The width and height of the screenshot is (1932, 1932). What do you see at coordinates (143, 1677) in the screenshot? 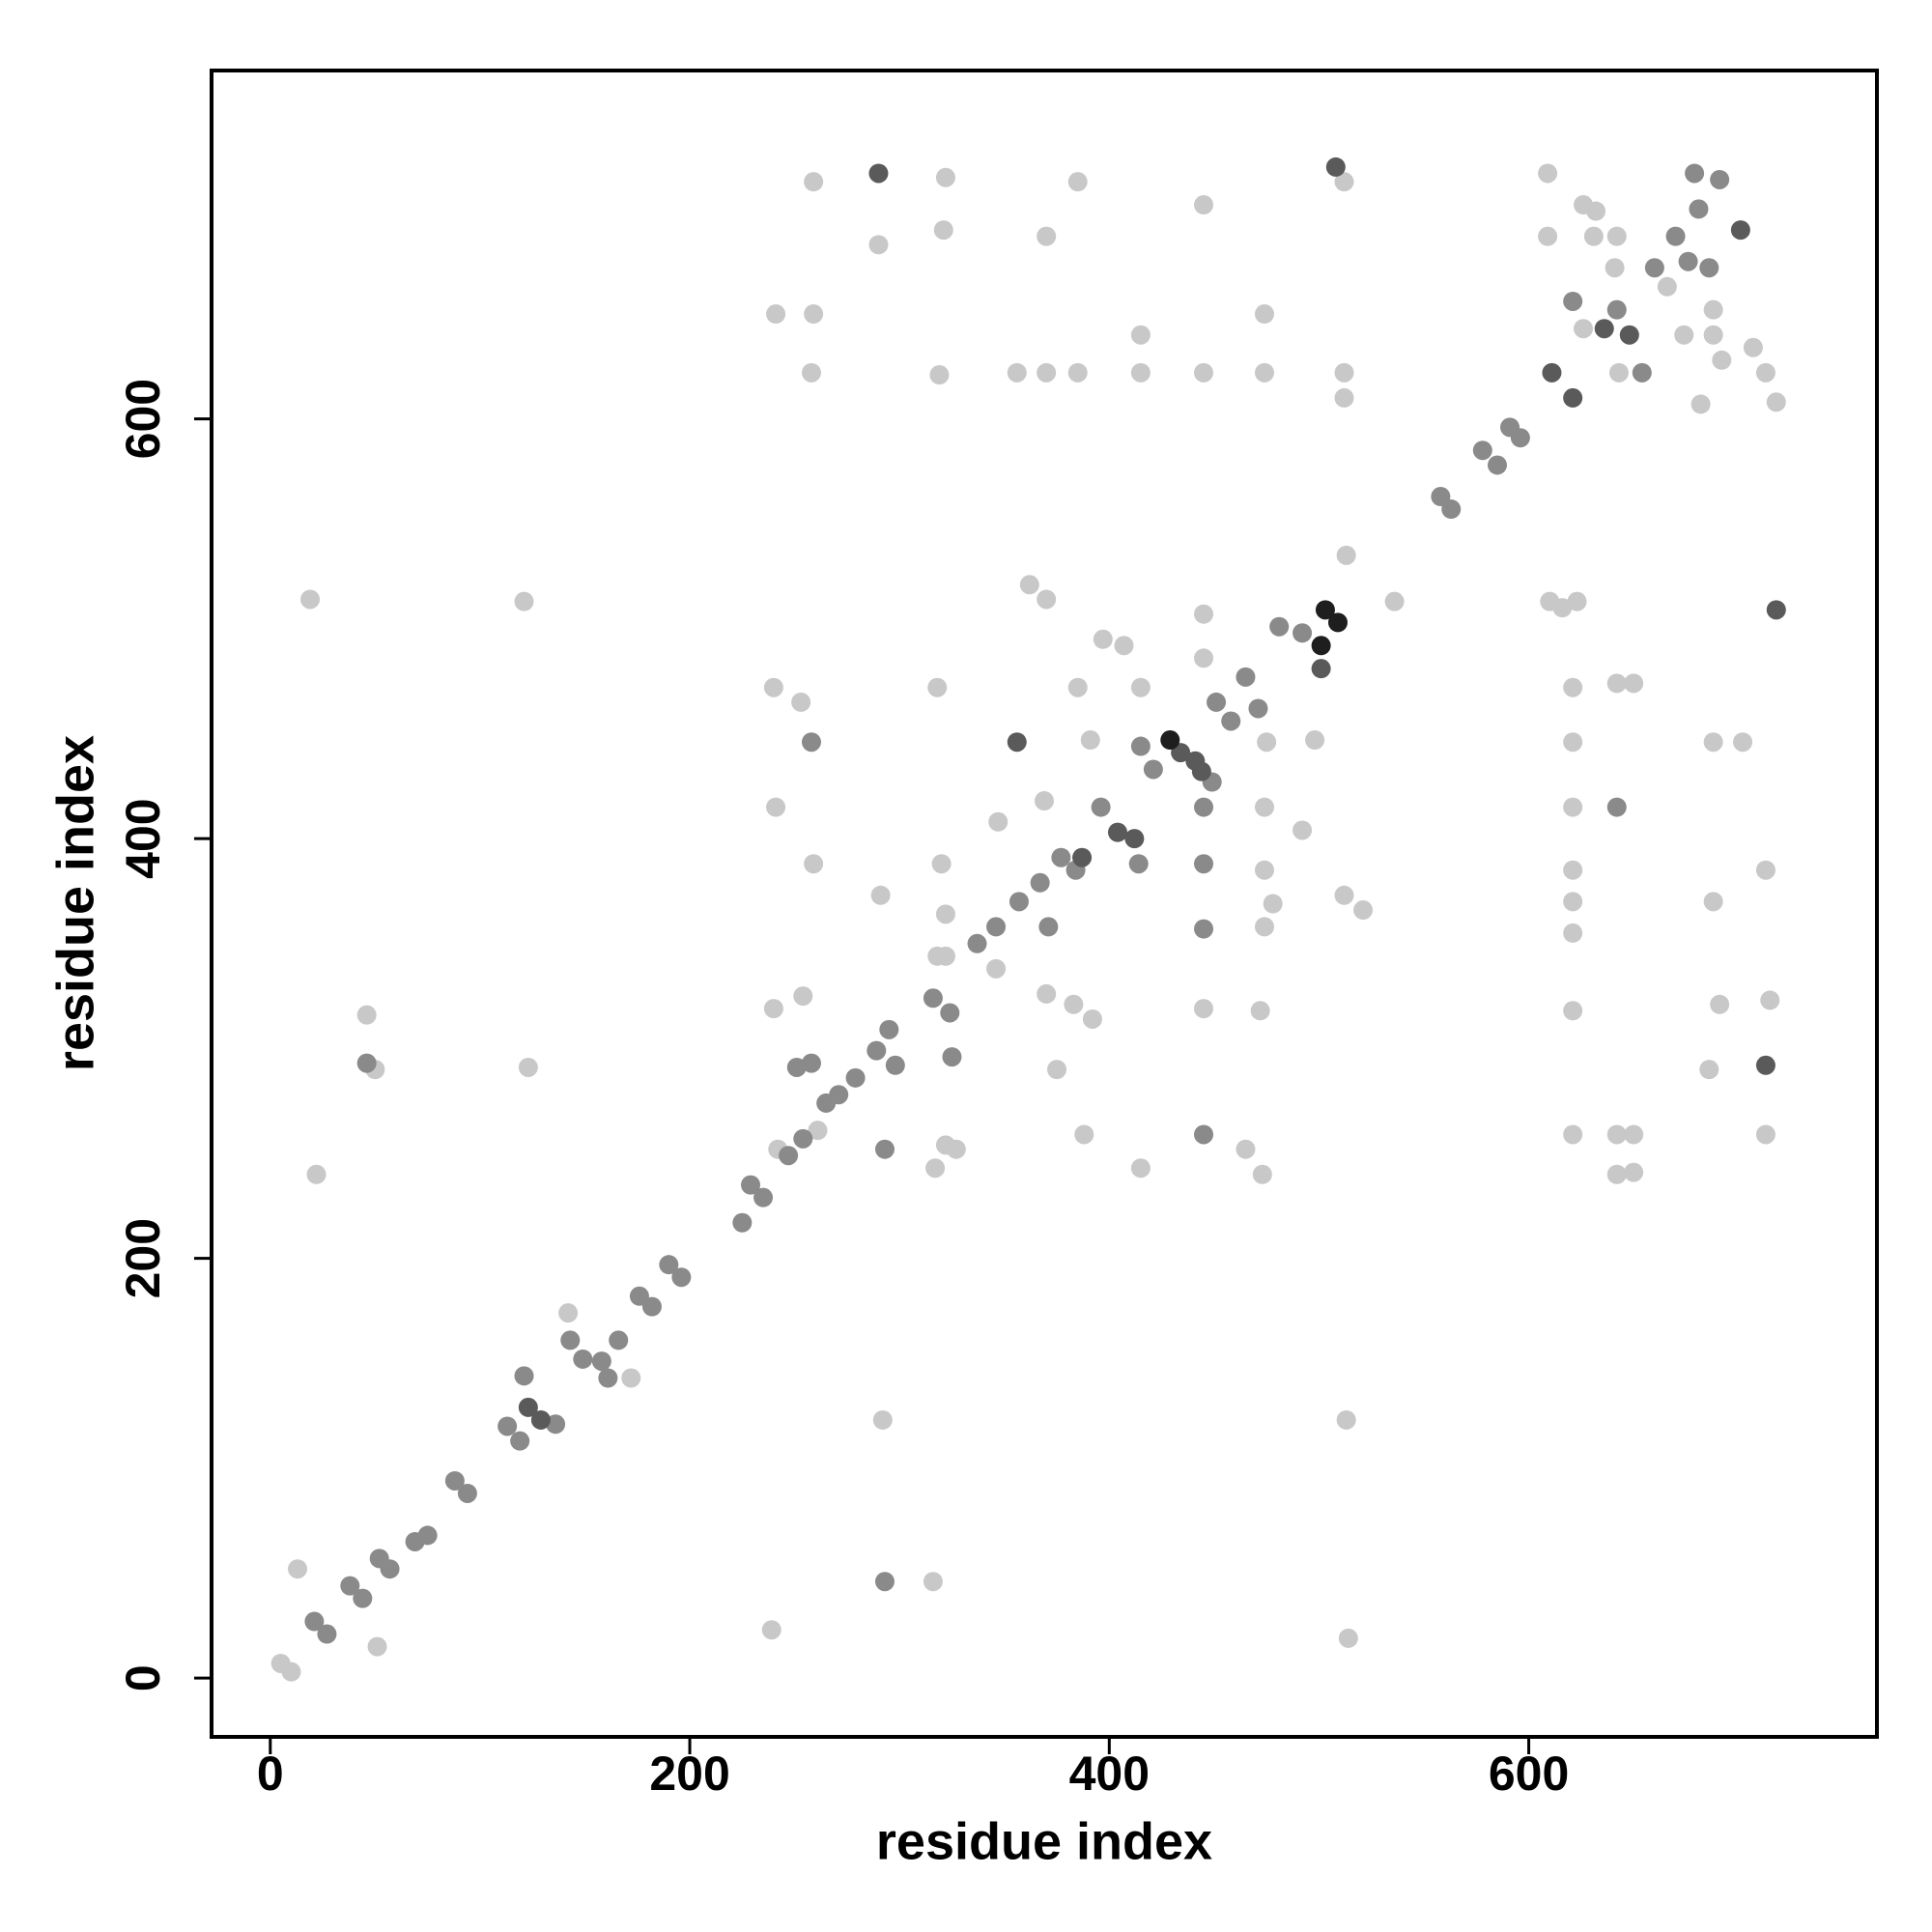
I see `y-tick-label: 0` at bounding box center [143, 1677].